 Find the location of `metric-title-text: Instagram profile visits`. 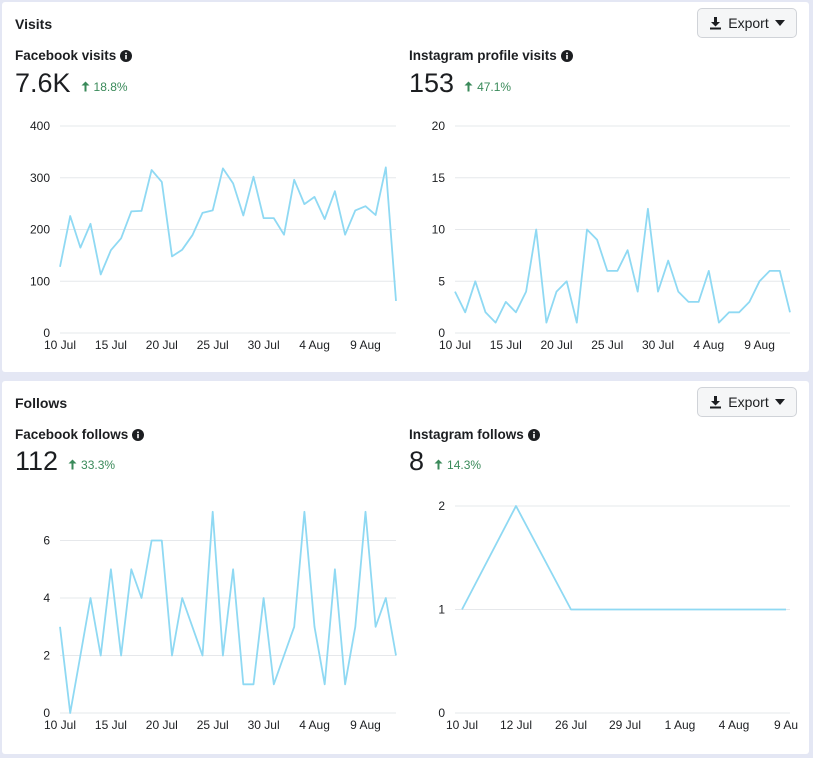

metric-title-text: Instagram profile visits is located at coordinates (483, 55).